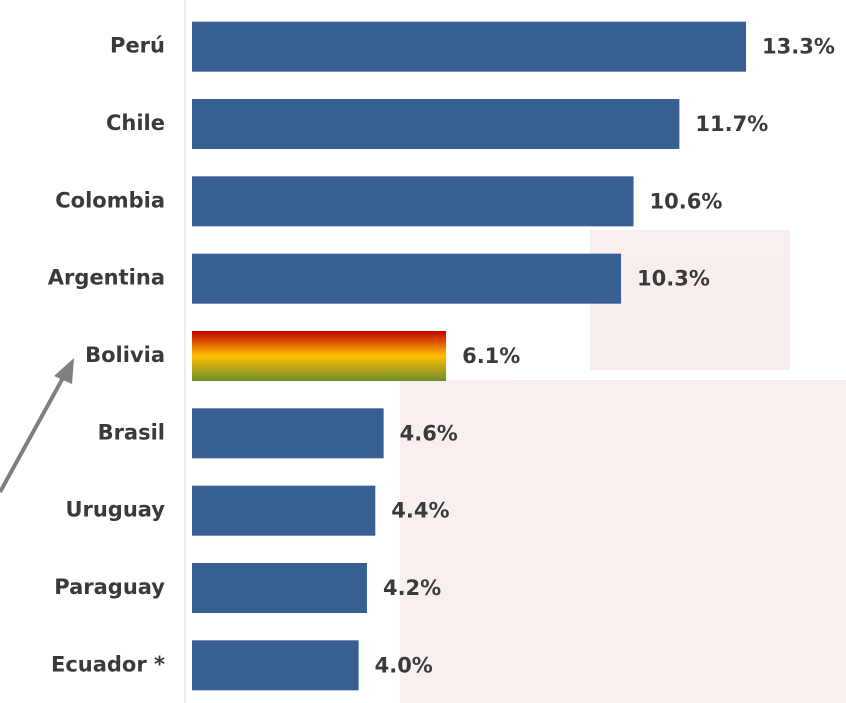  I want to click on category-label: Uruguay, so click(115, 510).